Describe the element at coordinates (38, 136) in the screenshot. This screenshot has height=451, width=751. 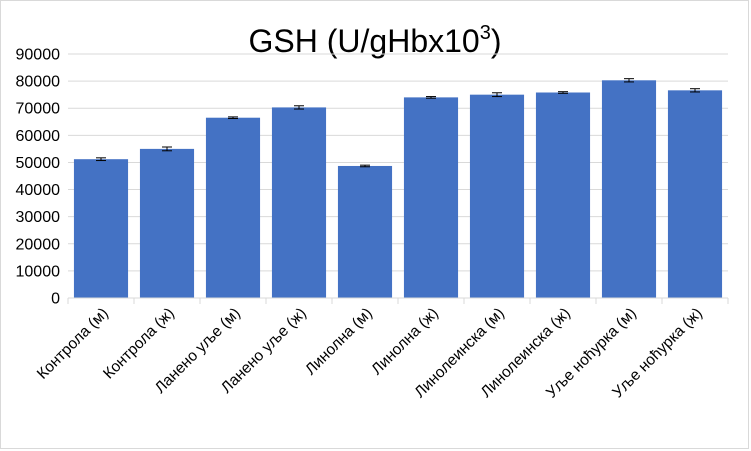
I see `y-tick-label: 60000` at that location.